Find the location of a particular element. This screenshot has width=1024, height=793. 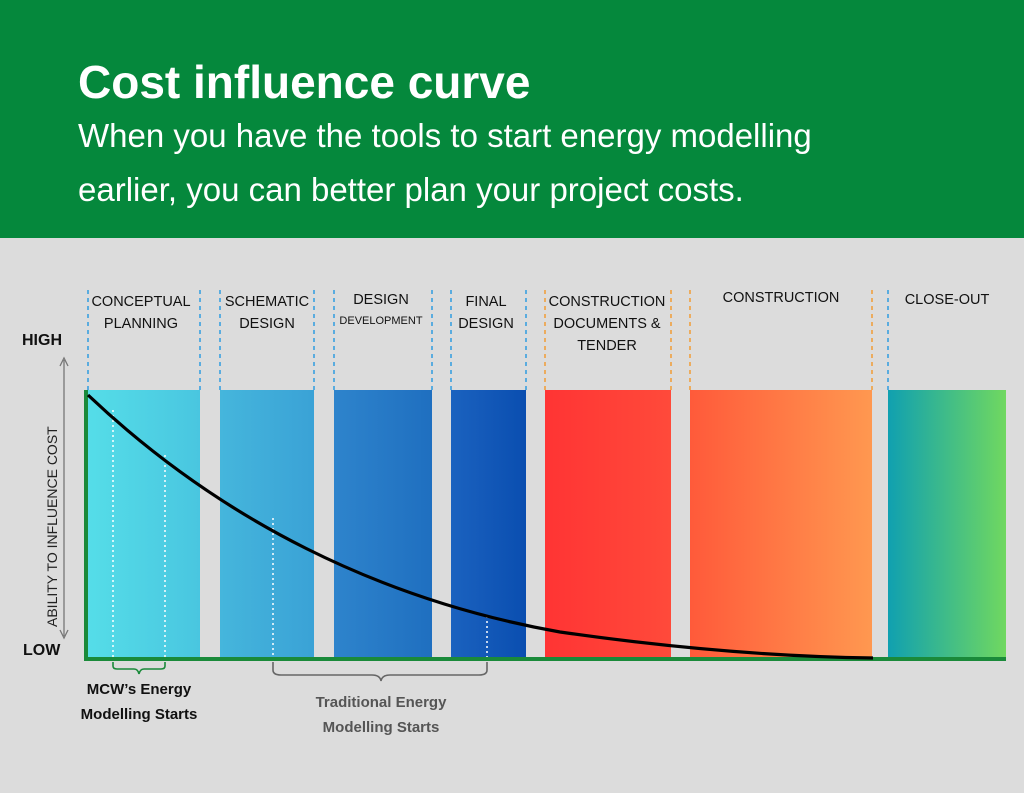

mcw-note-line-2: Modelling Starts is located at coordinates (139, 714).